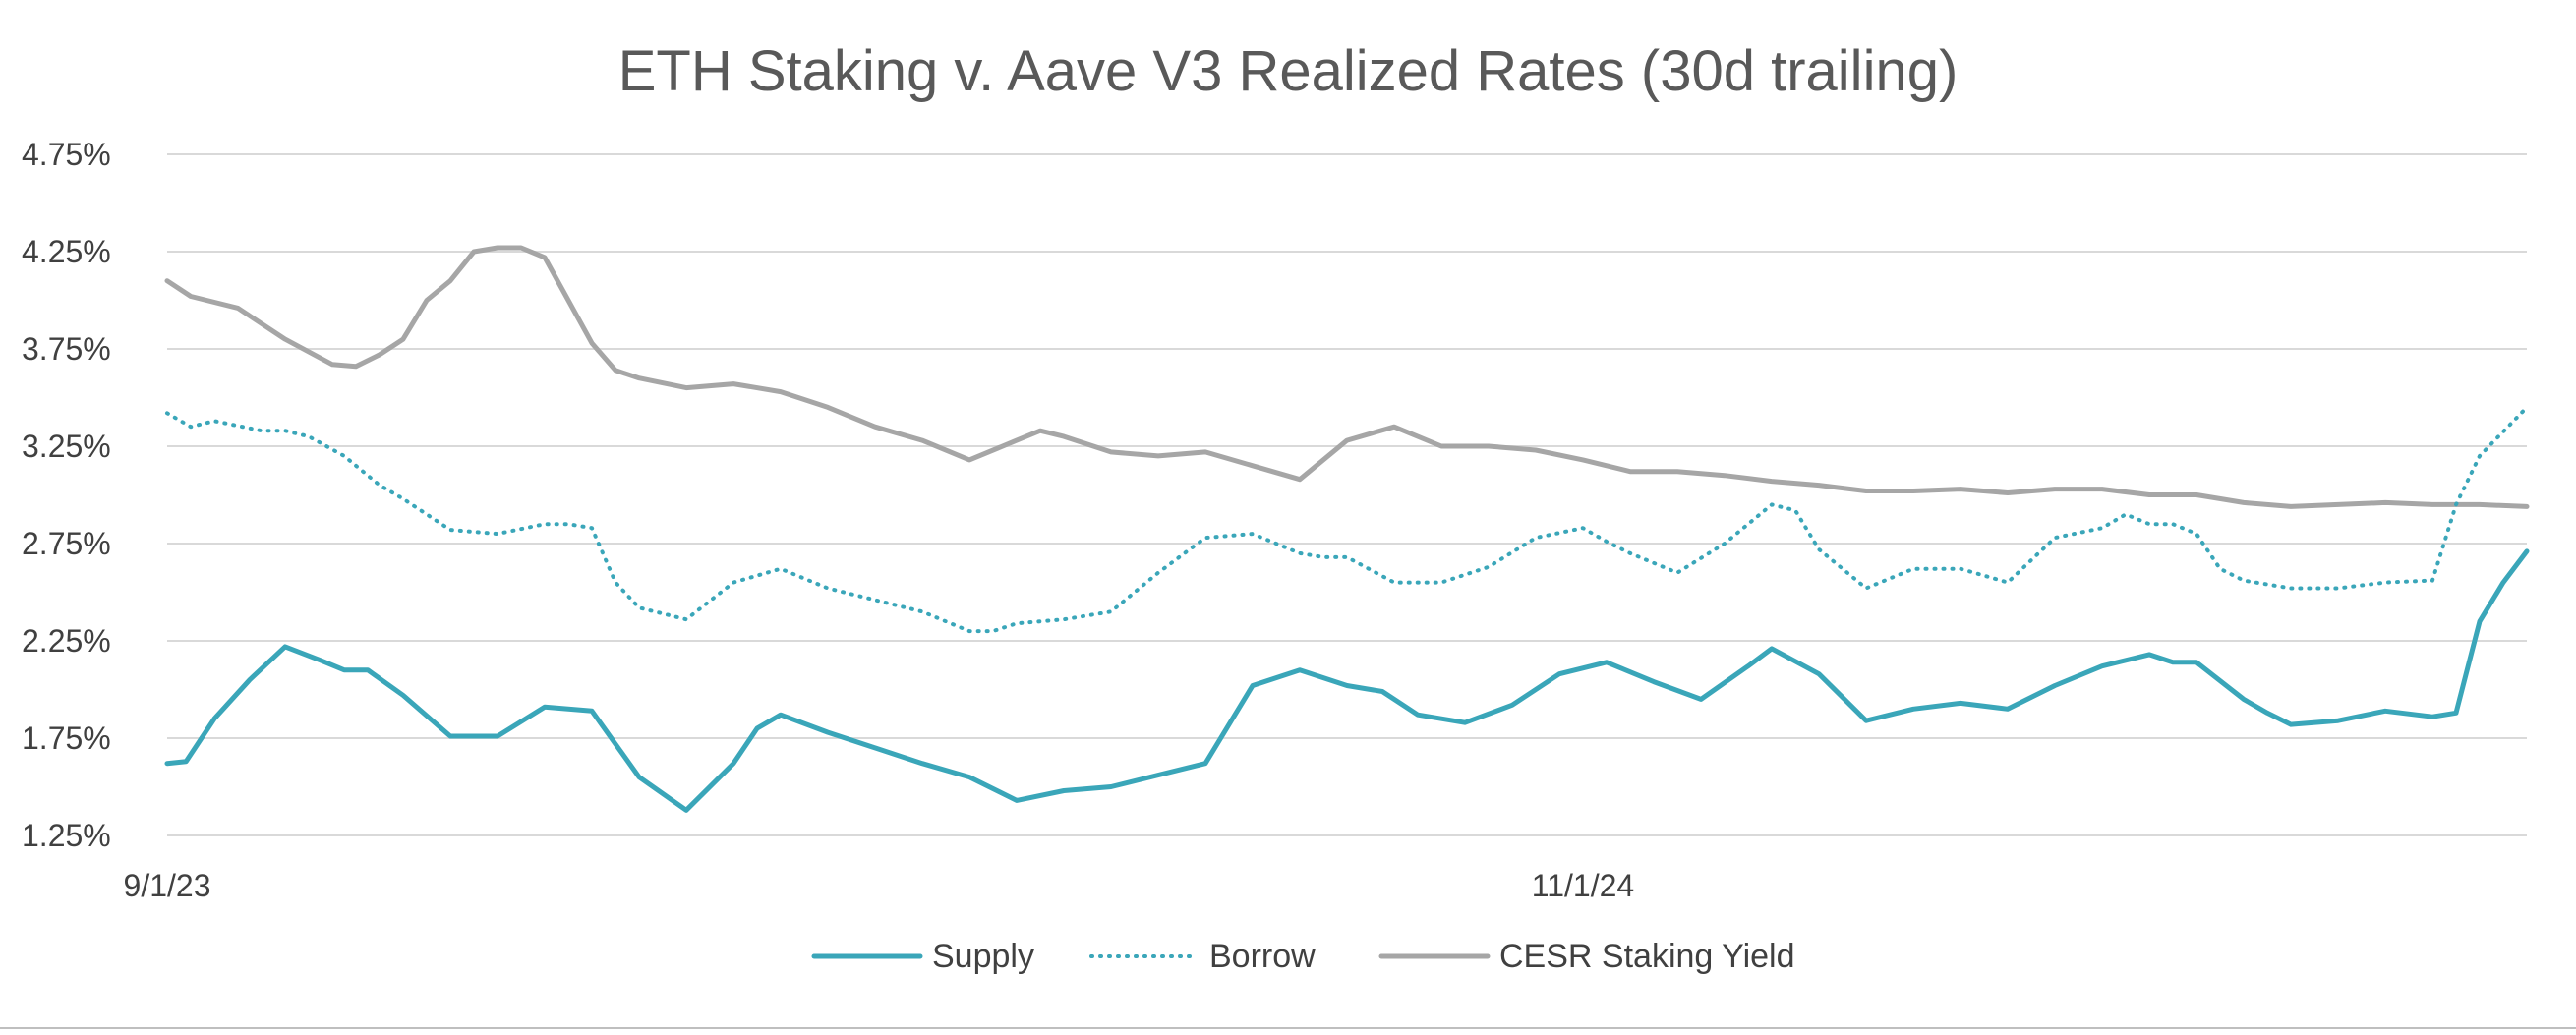 This screenshot has width=2576, height=1035. Describe the element at coordinates (879, 885) in the screenshot. I see `x-axis-ticks: 9/1/23 11/1/24` at that location.